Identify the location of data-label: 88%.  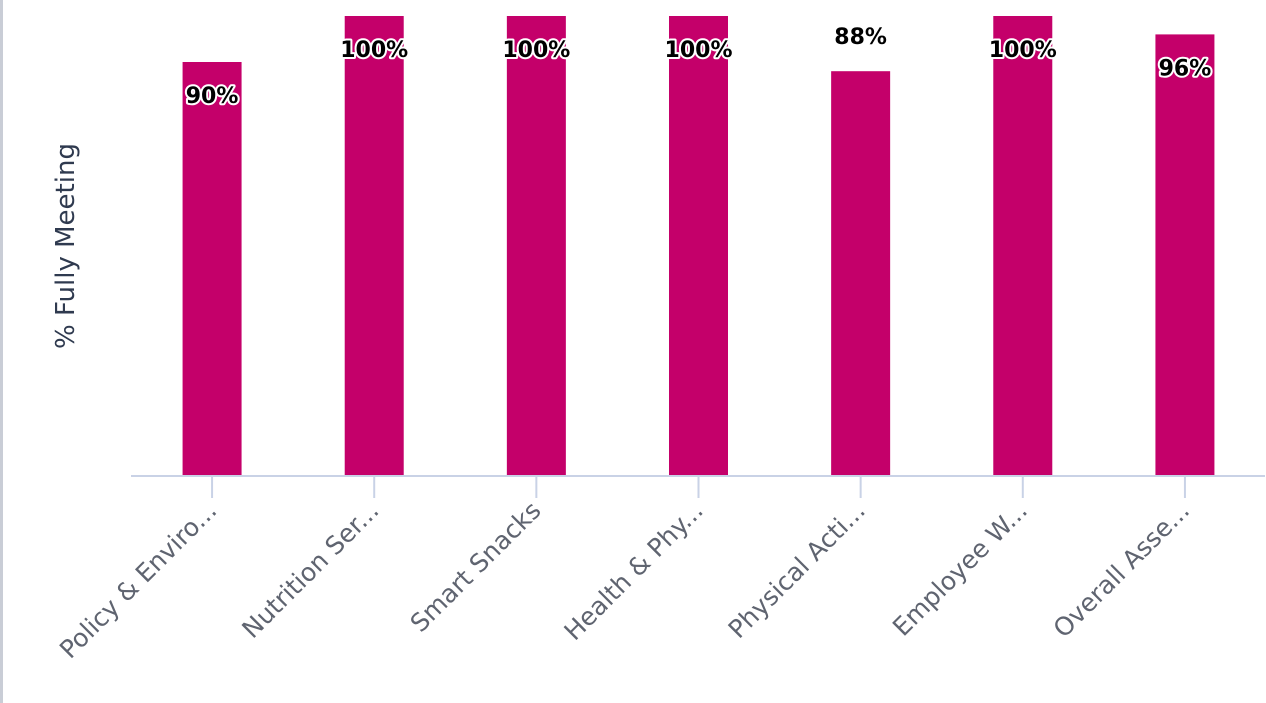
(860, 37).